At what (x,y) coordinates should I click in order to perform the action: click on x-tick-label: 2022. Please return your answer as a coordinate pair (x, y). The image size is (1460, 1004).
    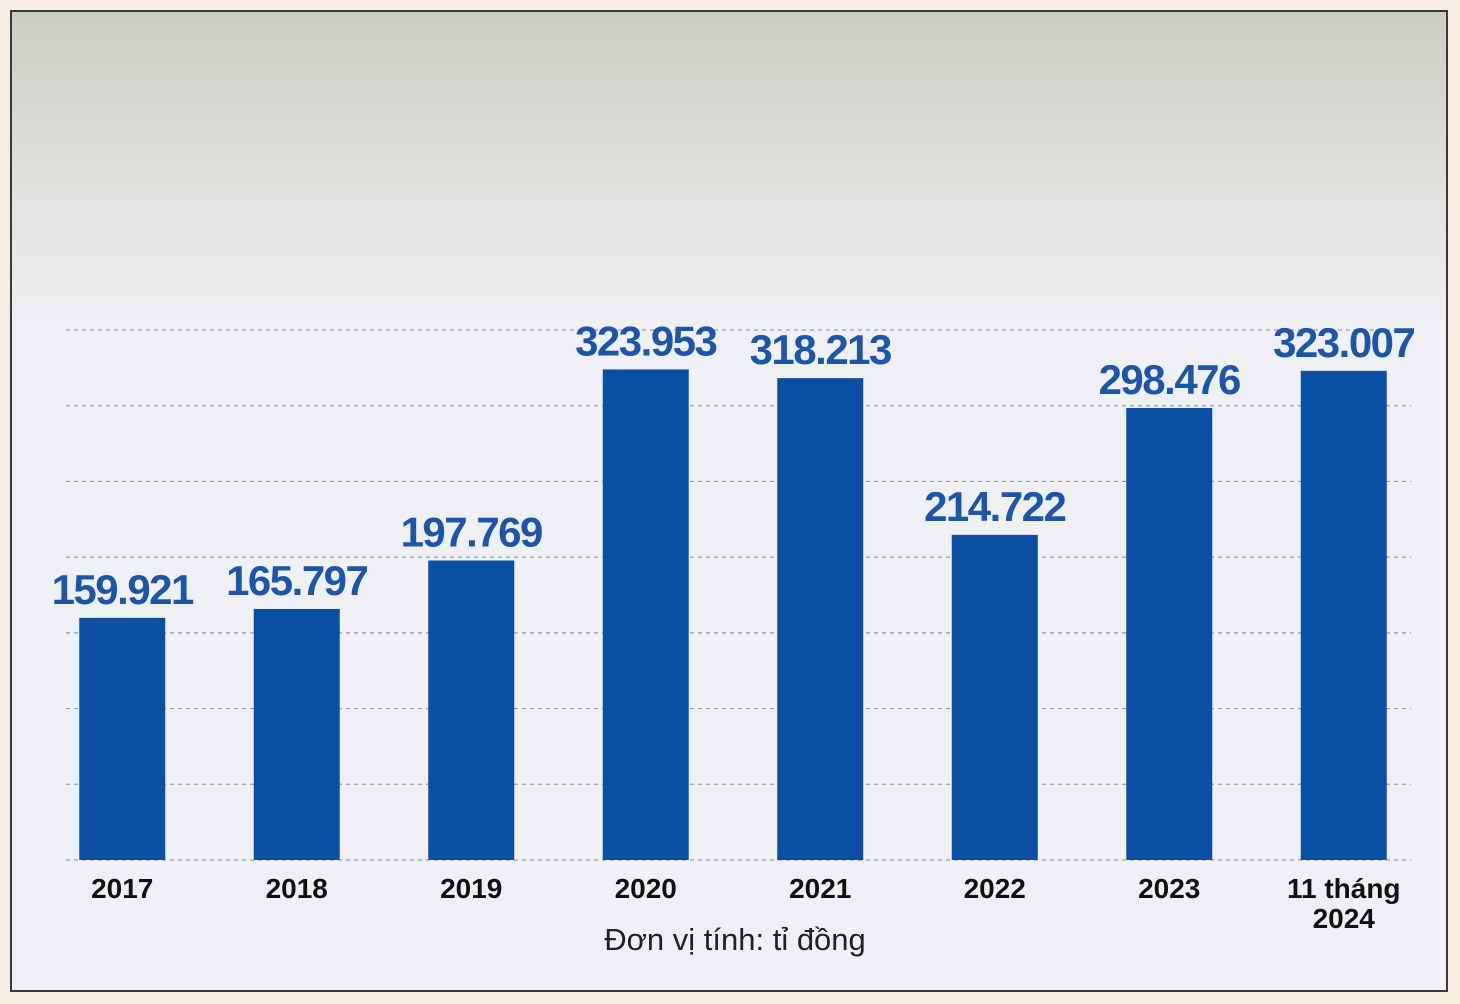
    Looking at the image, I should click on (994, 888).